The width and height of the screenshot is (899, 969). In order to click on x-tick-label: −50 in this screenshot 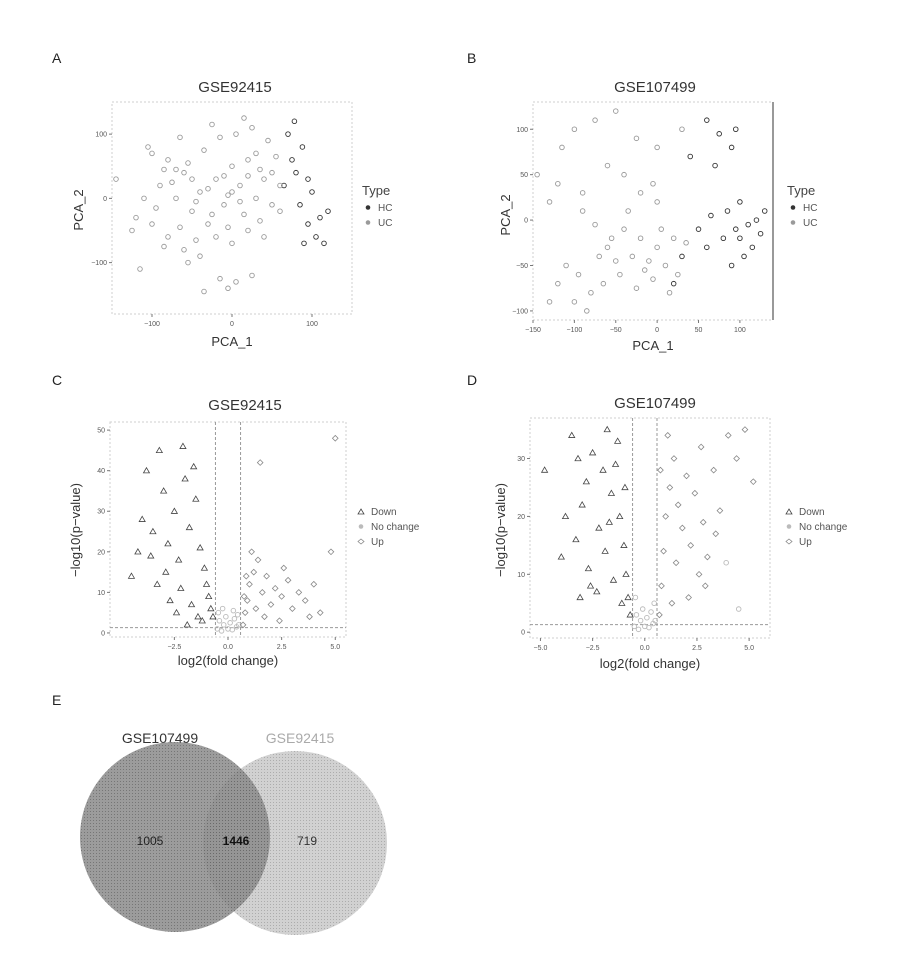, I will do `click(616, 330)`.